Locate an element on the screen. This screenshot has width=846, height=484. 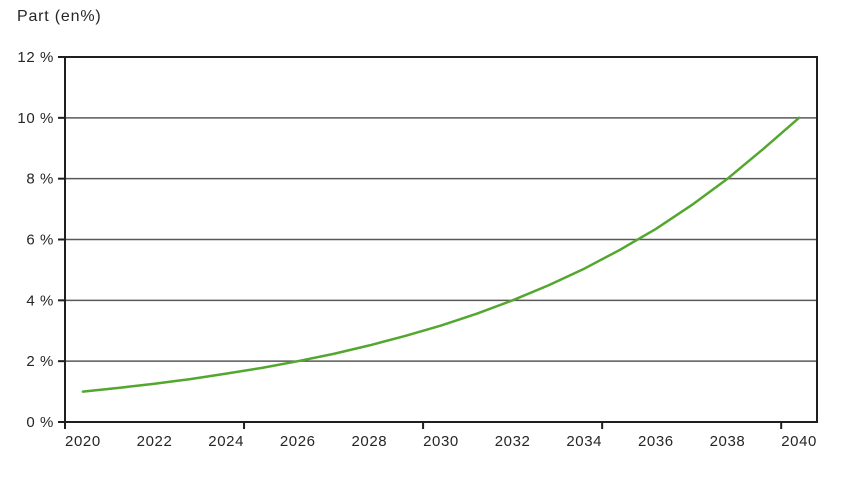
x-tick-label: 2038 is located at coordinates (728, 441).